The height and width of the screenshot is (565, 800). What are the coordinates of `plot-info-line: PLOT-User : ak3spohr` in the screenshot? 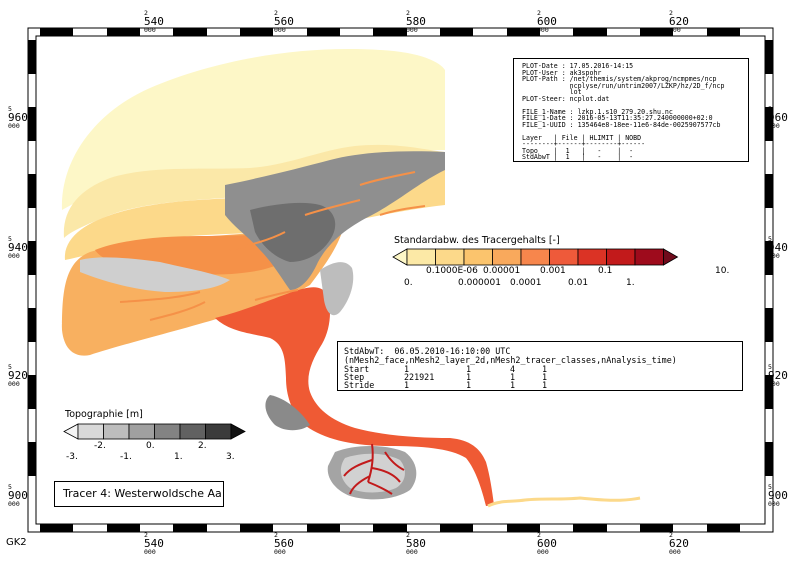 It's located at (562, 72).